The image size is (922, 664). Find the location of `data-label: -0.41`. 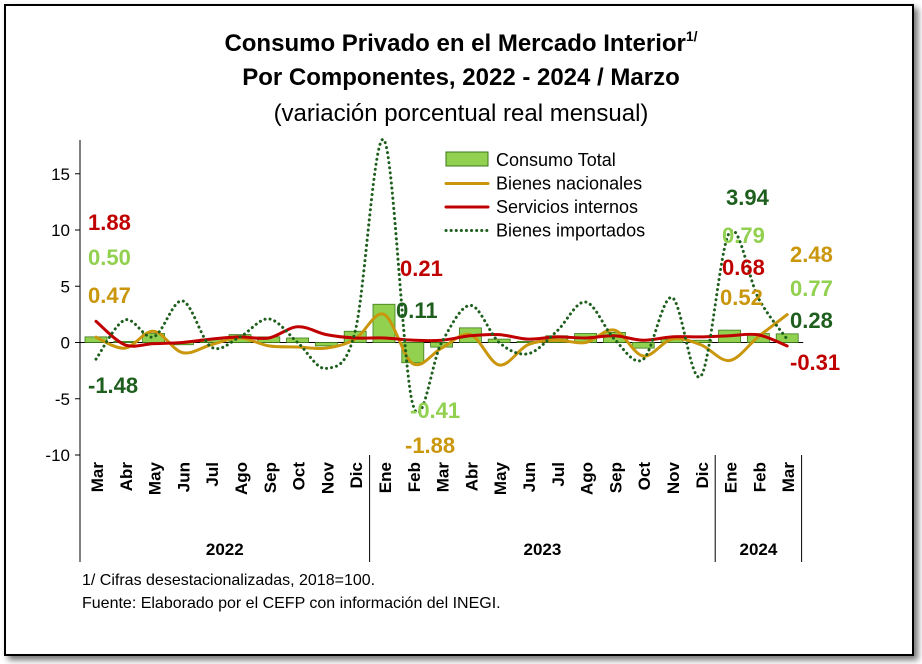

data-label: -0.41 is located at coordinates (435, 410).